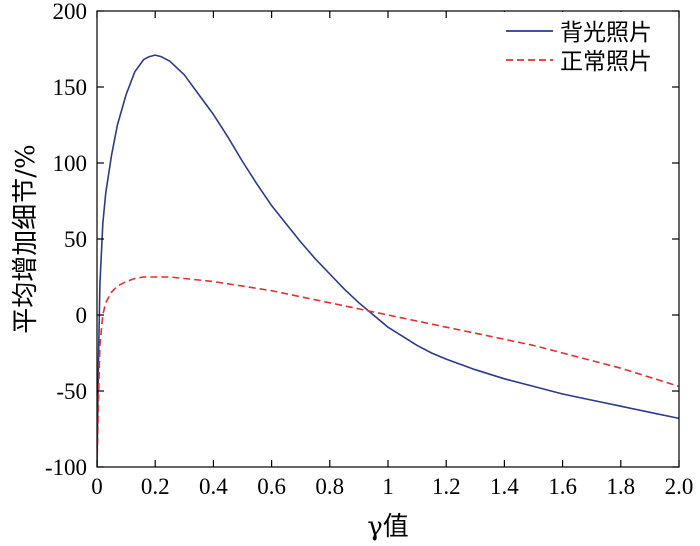 The height and width of the screenshot is (546, 700). I want to click on legend-label-normal: 正常照片, so click(606, 62).